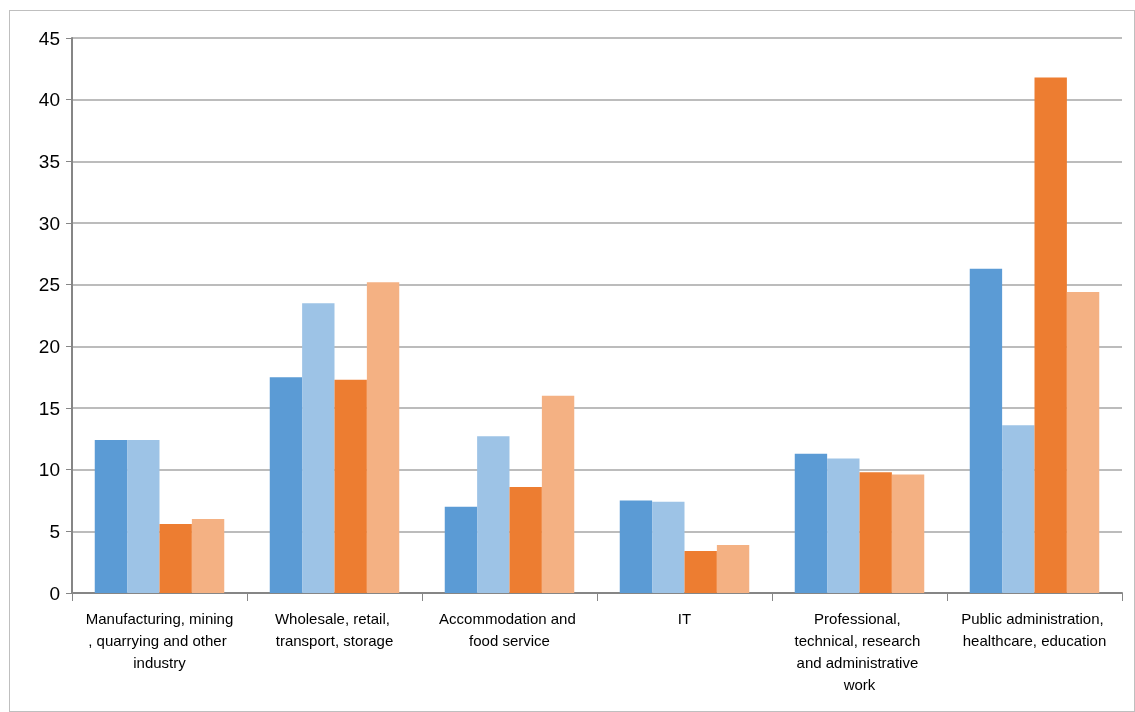 The width and height of the screenshot is (1135, 712). What do you see at coordinates (509, 629) in the screenshot?
I see `x-tick-label: Accommodation and food service` at bounding box center [509, 629].